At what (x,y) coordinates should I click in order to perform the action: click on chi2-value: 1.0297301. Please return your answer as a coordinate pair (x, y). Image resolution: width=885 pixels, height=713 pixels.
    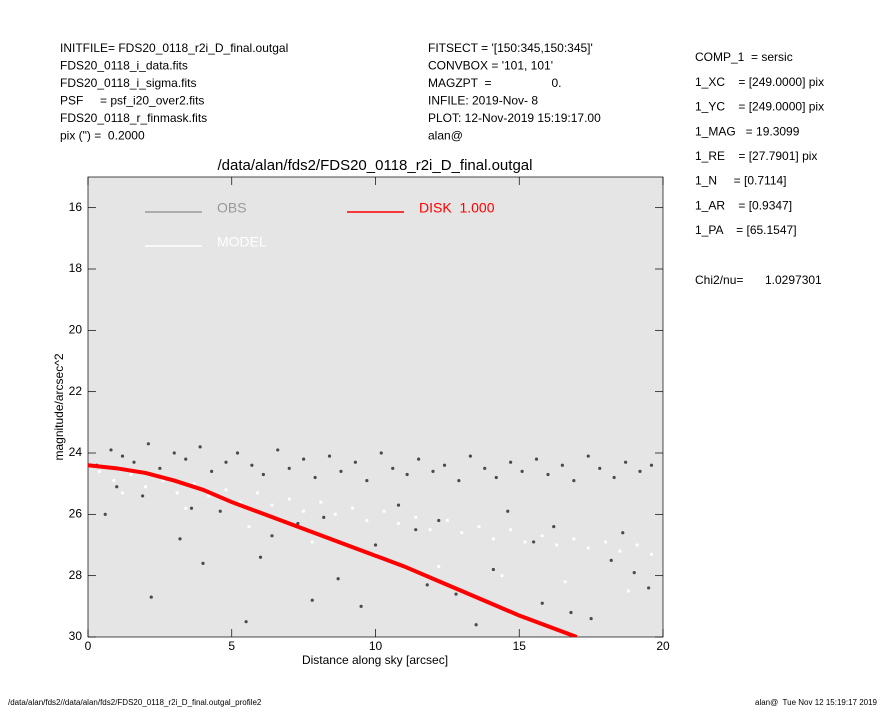
    Looking at the image, I should click on (793, 280).